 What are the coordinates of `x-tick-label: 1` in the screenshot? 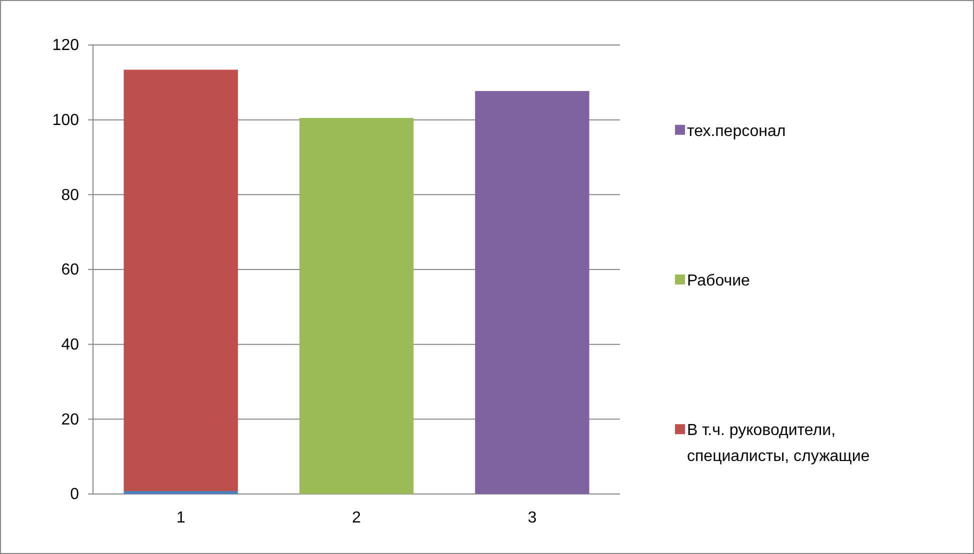 It's located at (181, 518).